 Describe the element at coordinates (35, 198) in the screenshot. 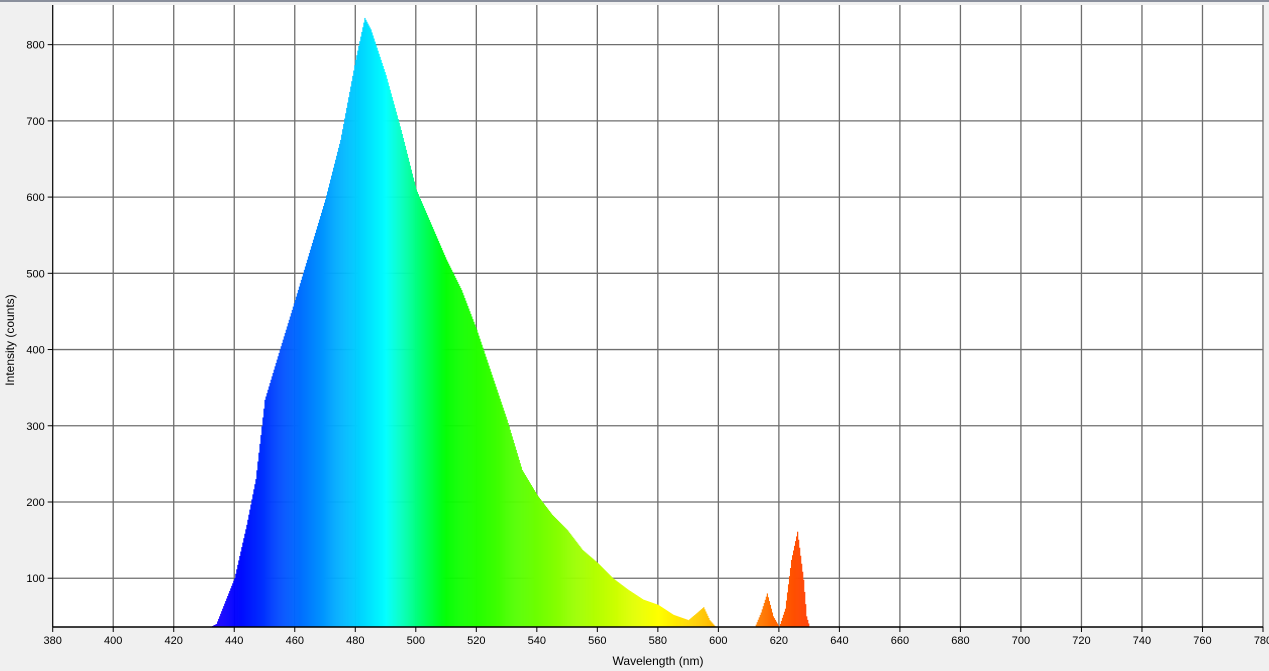

I see `y-tick-label: 600` at that location.